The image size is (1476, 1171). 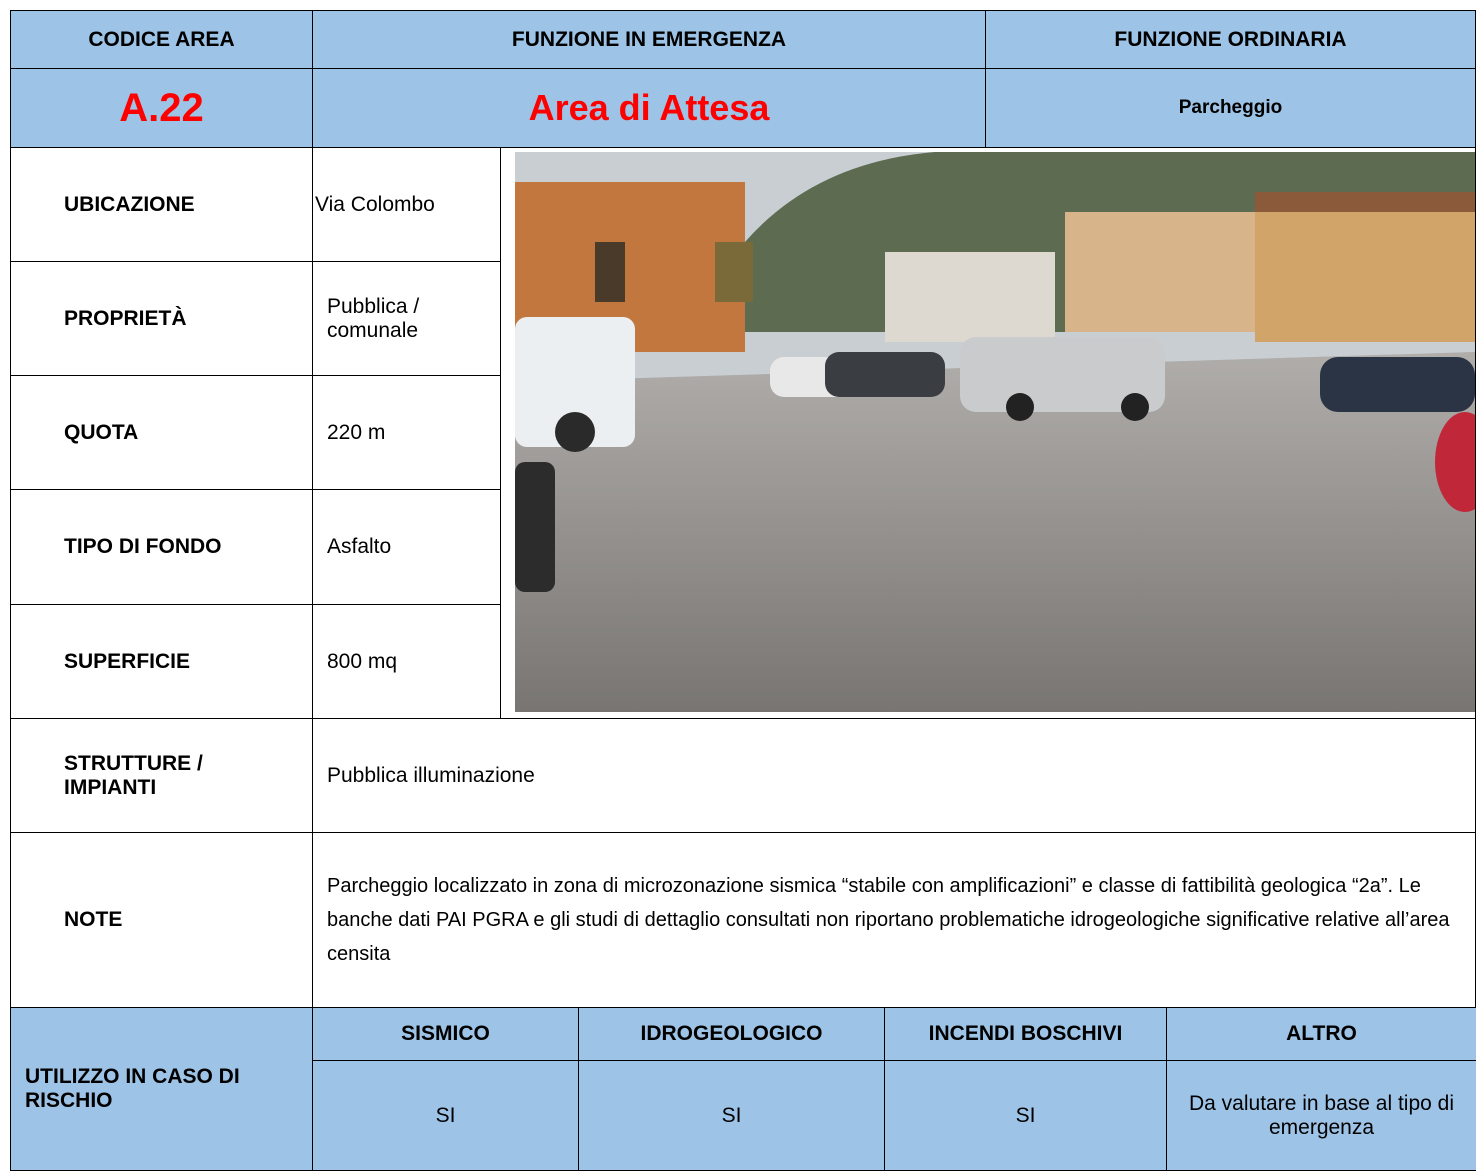 I want to click on risk-column: IDROGEOLOGICO, so click(x=731, y=1034).